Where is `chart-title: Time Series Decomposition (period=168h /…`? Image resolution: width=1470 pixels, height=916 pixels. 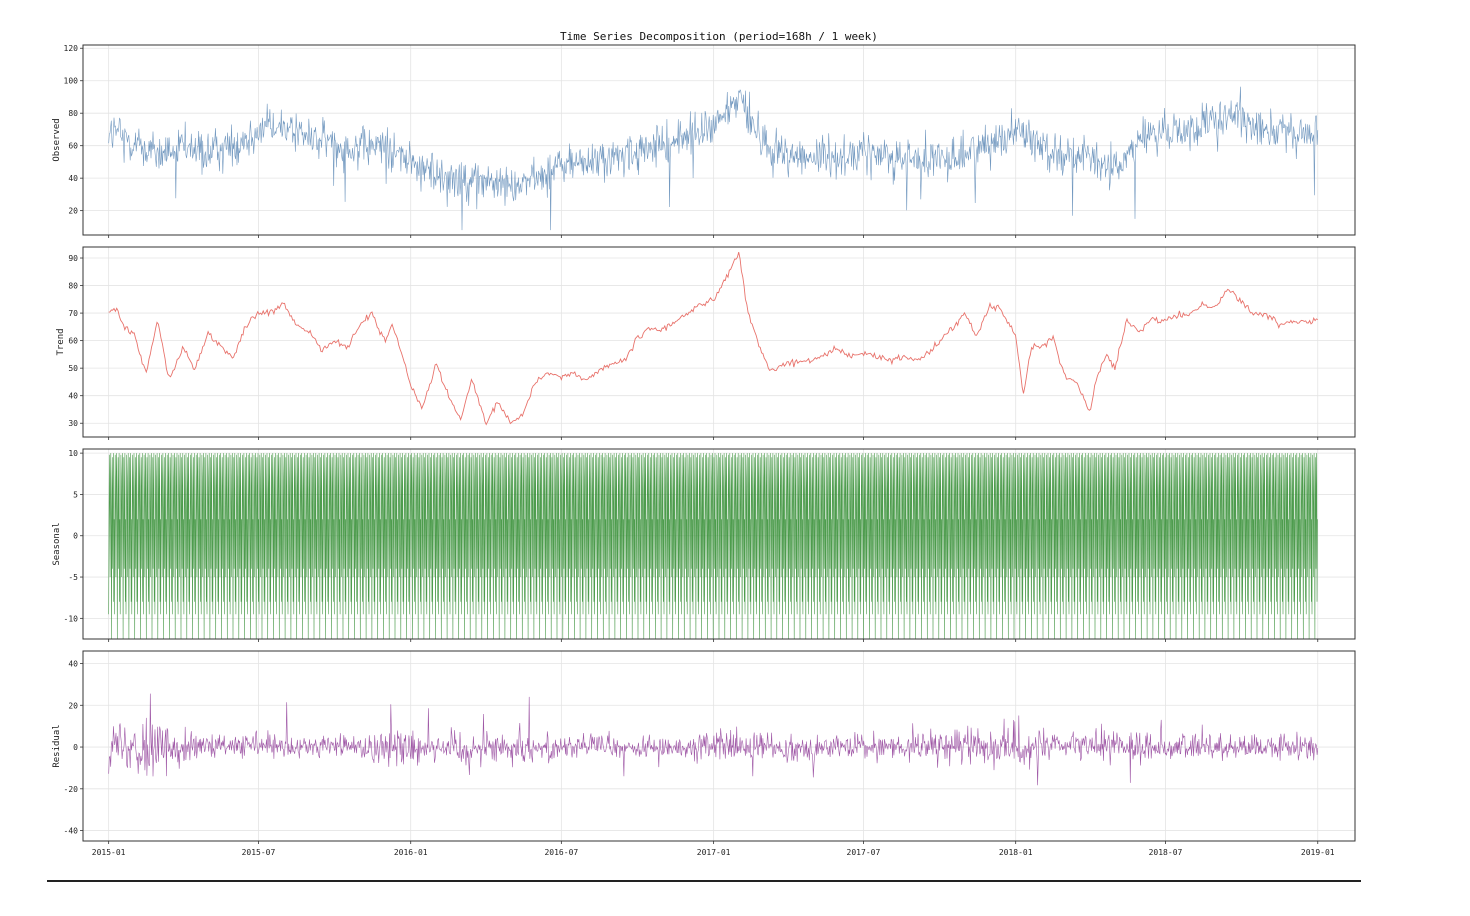 chart-title: Time Series Decomposition (period=168h /… is located at coordinates (719, 36).